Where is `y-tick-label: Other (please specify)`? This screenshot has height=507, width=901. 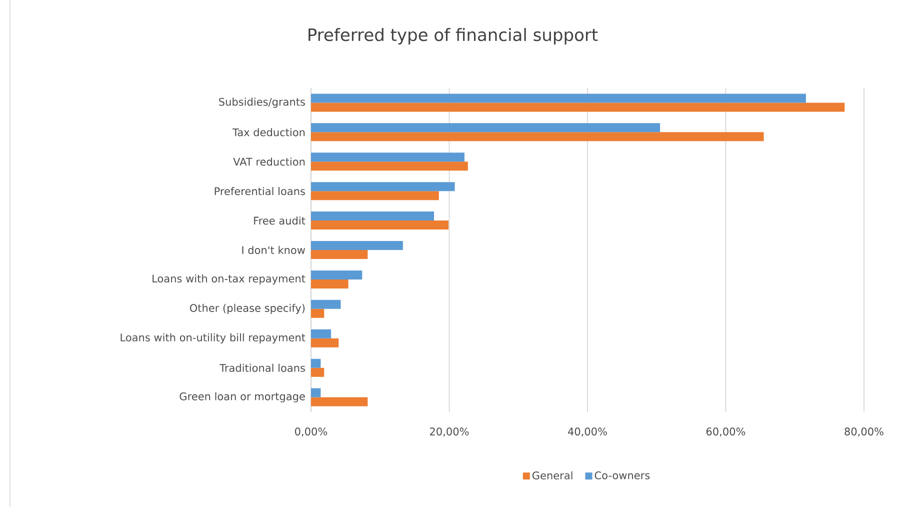
y-tick-label: Other (please specify) is located at coordinates (247, 309).